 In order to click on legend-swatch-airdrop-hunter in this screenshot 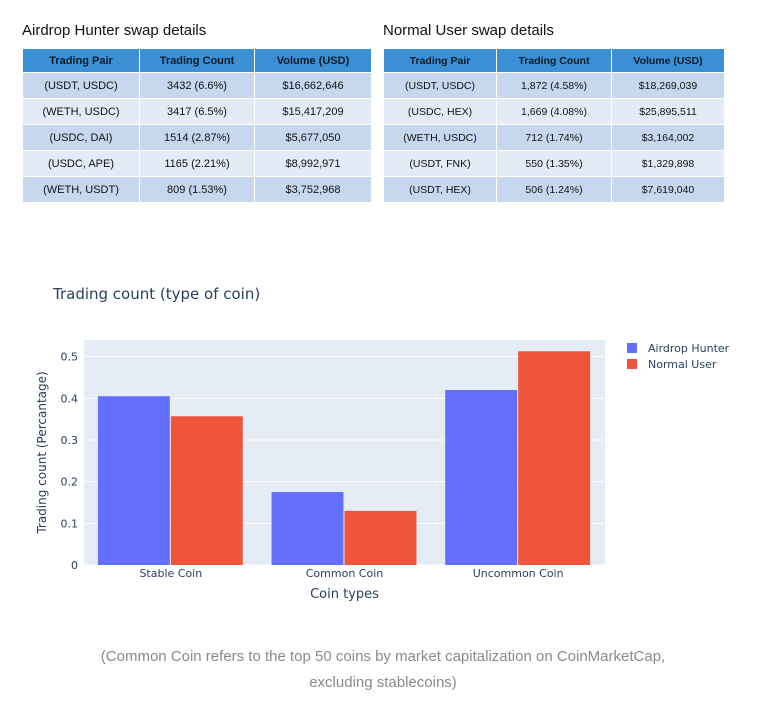, I will do `click(632, 348)`.